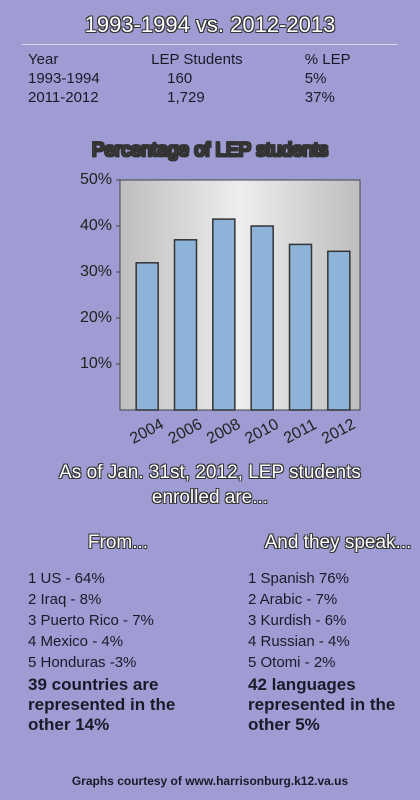 This screenshot has height=800, width=420. Describe the element at coordinates (96, 225) in the screenshot. I see `y-tick-label: 40%` at that location.